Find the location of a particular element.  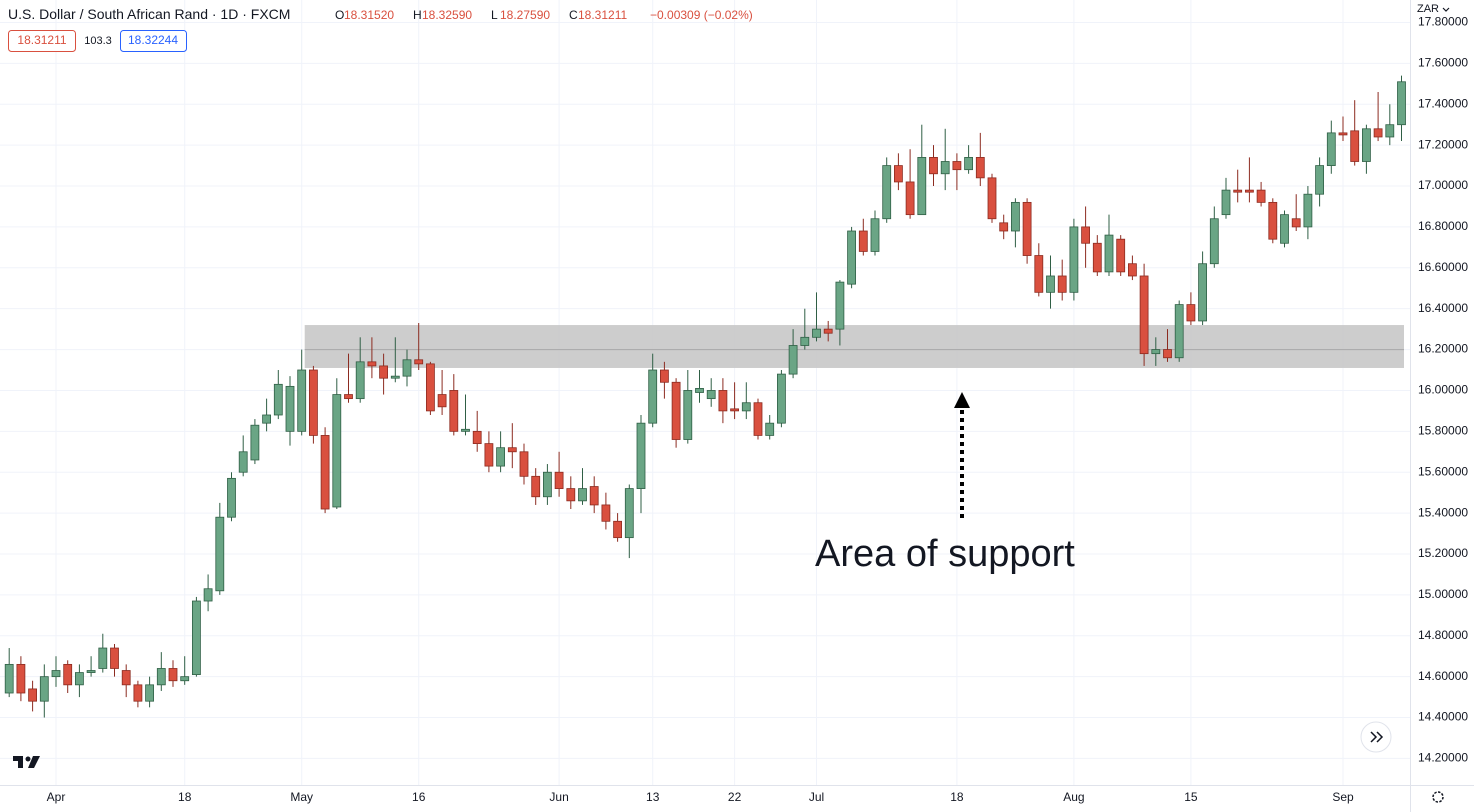

y-tick-label: 14.20000 is located at coordinates (1443, 758).